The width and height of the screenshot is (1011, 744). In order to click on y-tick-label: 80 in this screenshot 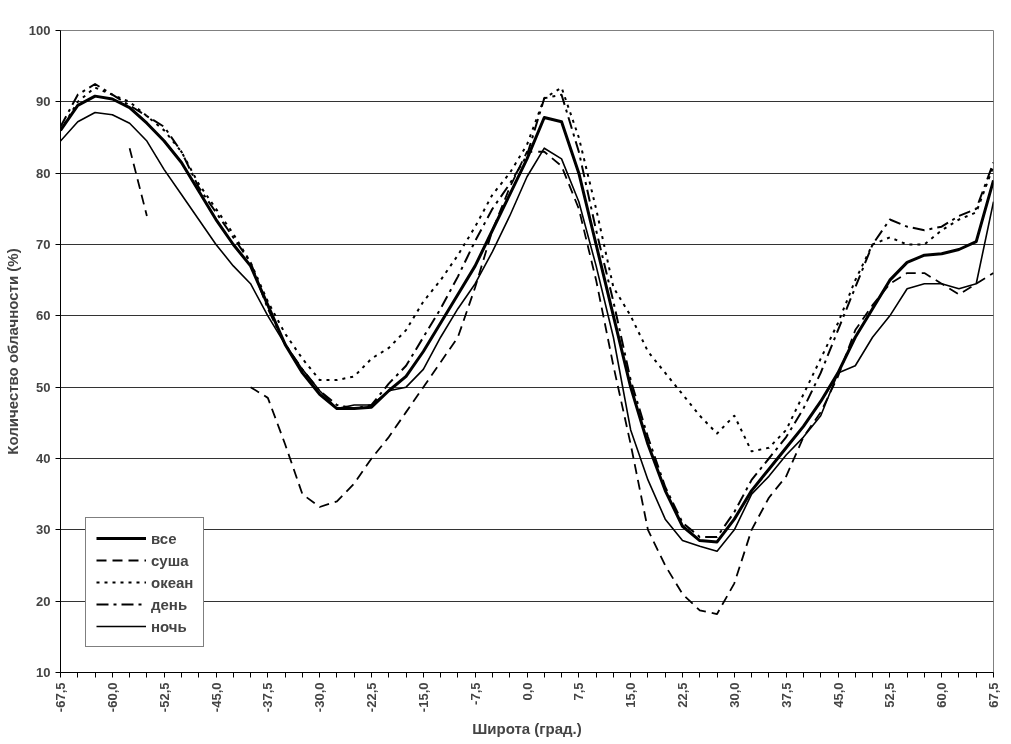, I will do `click(43, 173)`.